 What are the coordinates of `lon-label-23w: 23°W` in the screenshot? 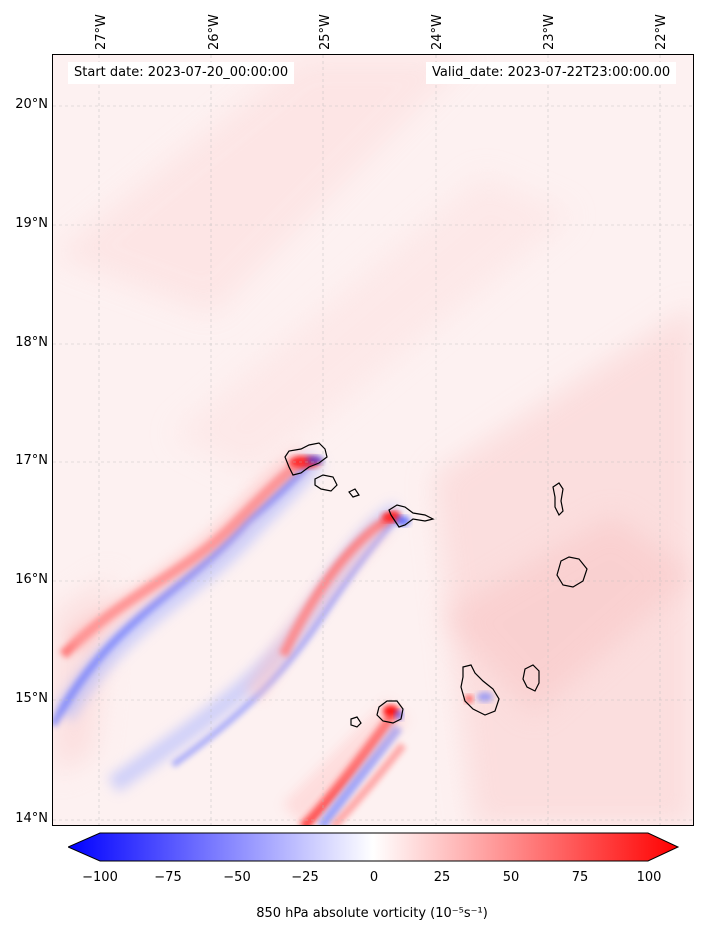 It's located at (549, 32).